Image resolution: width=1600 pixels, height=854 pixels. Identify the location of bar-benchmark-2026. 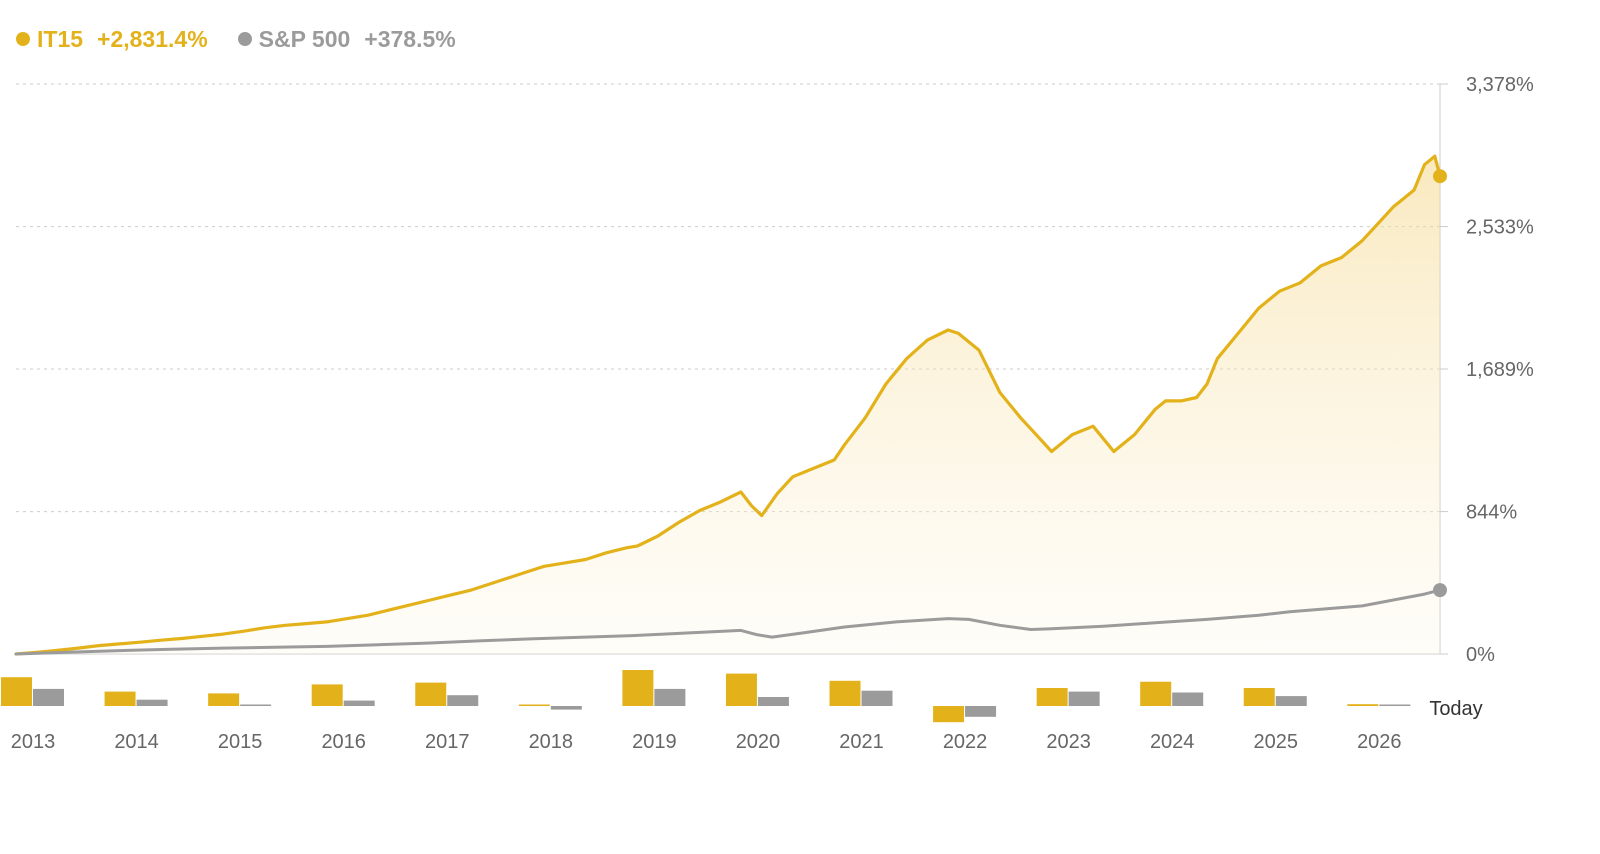
(1395, 705).